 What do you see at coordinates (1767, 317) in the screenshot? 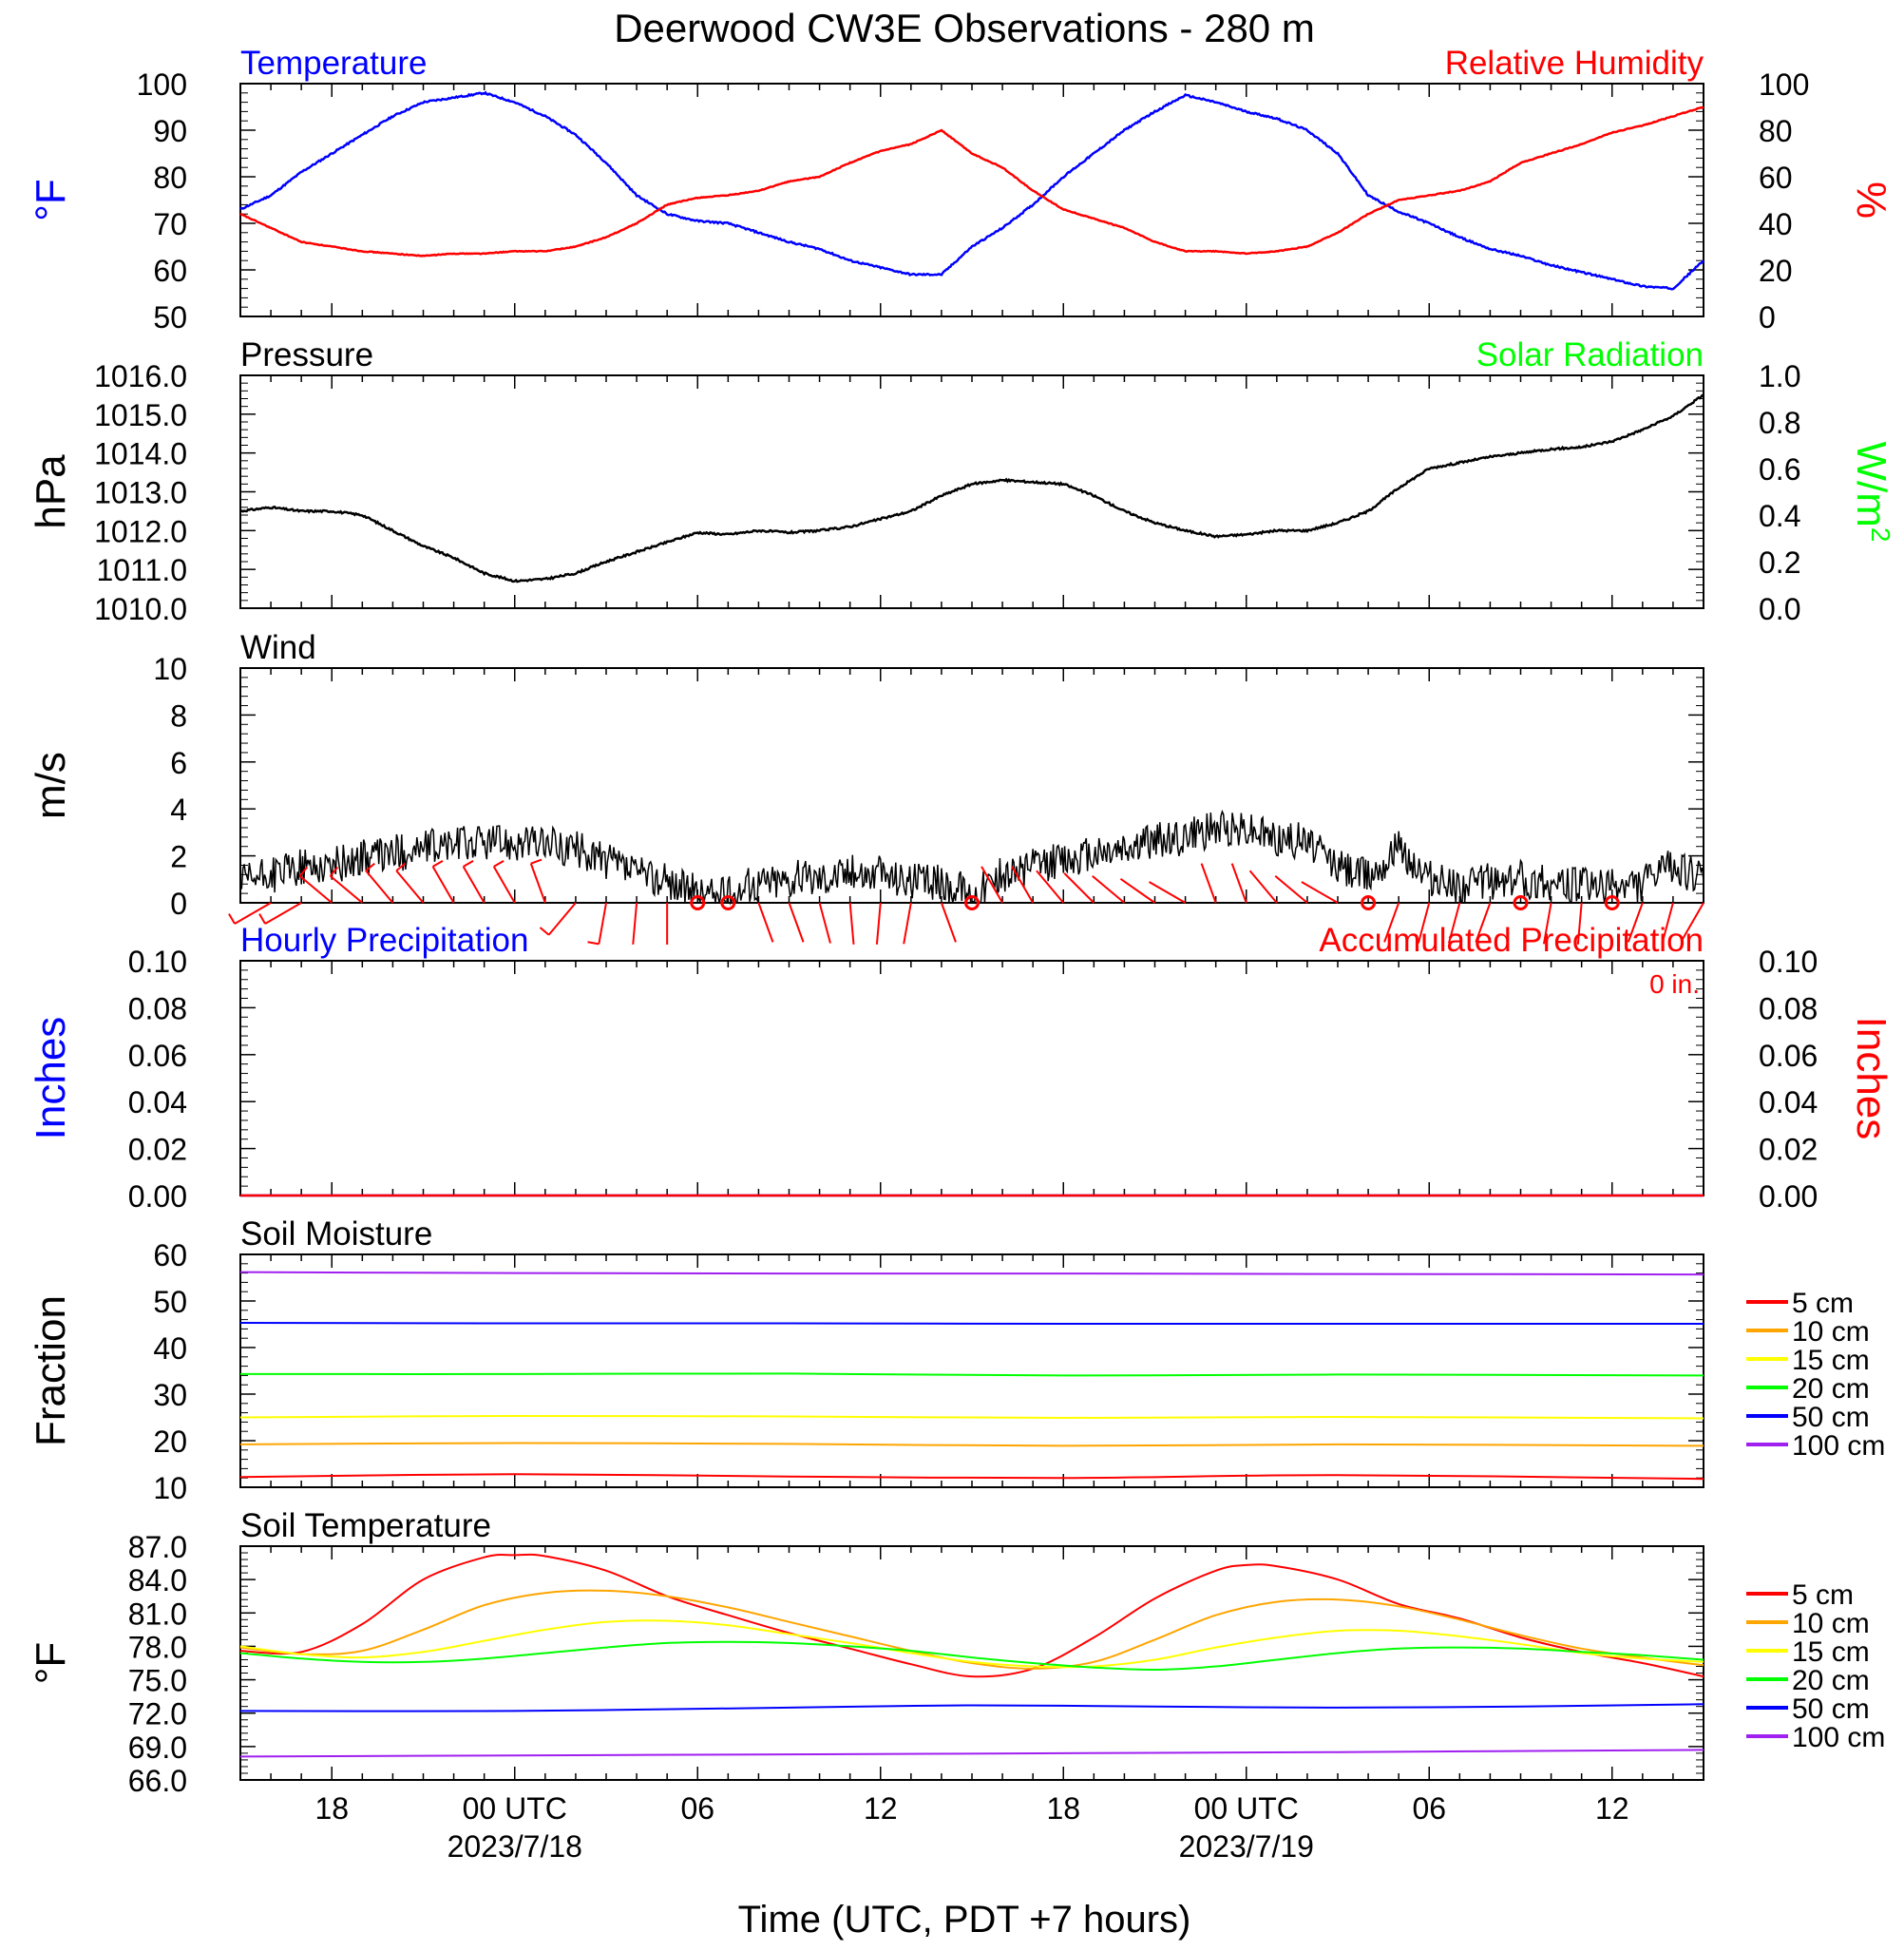
I see `y-tick-label-right: 0` at bounding box center [1767, 317].